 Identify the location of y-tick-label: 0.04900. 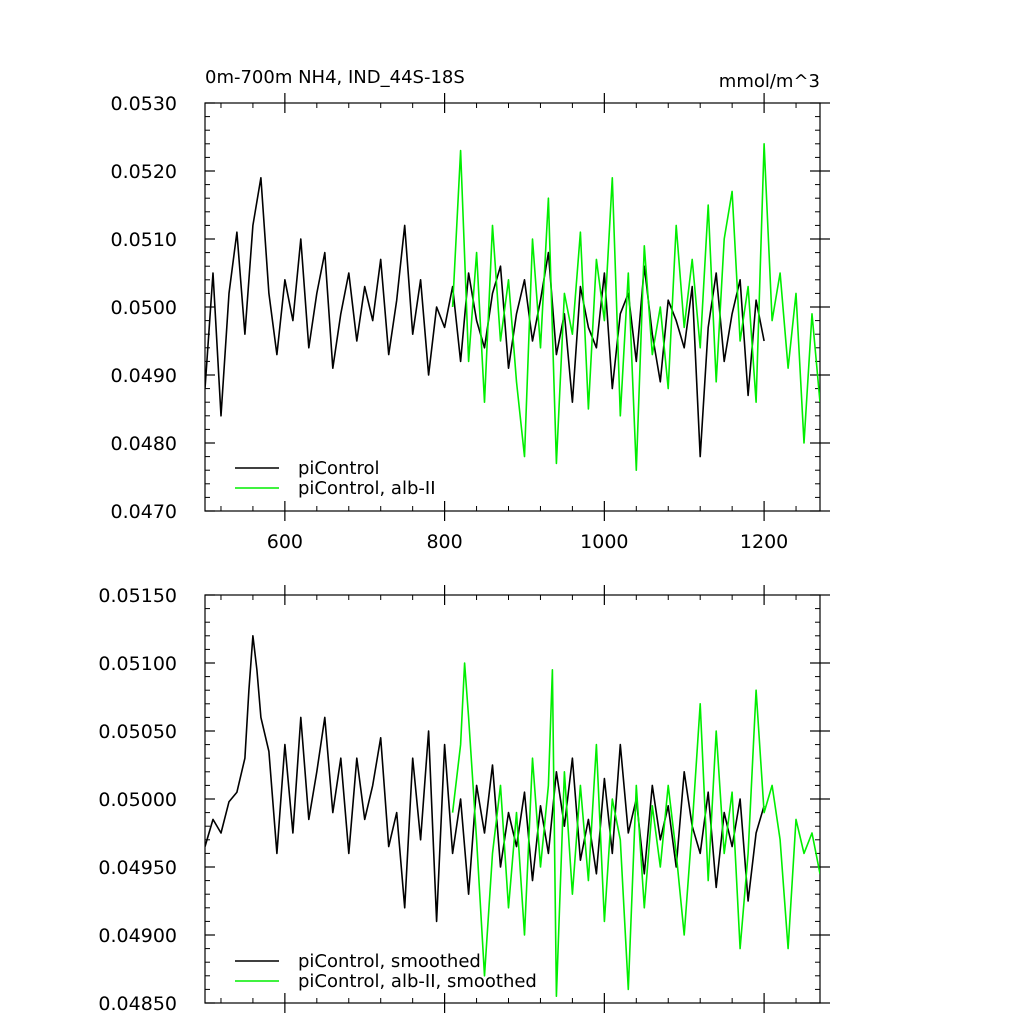
(137, 936).